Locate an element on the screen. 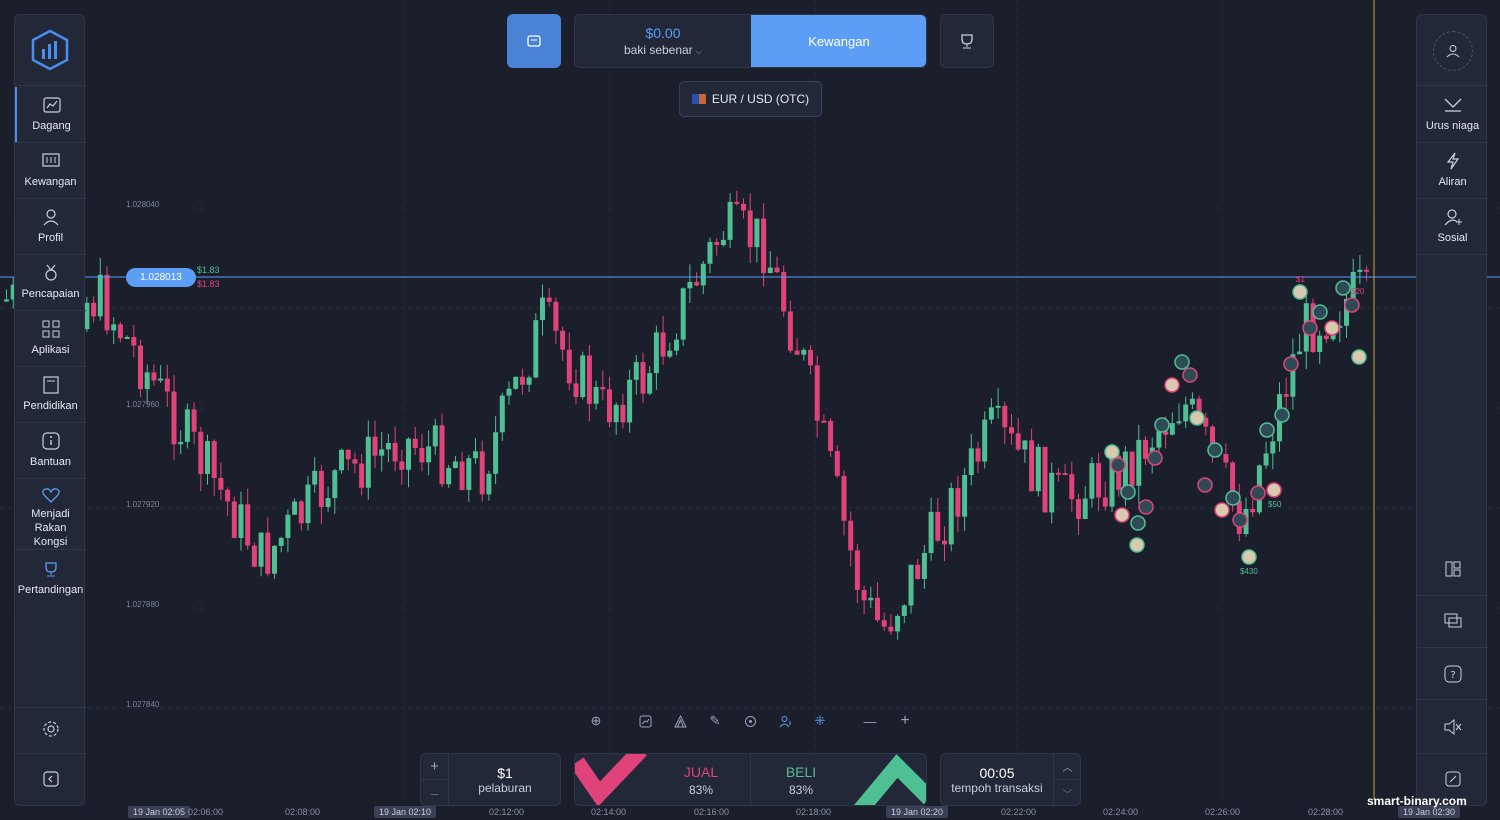 The width and height of the screenshot is (1500, 820). sidebar-item-pendidikan: Pendidikan is located at coordinates (50, 395).